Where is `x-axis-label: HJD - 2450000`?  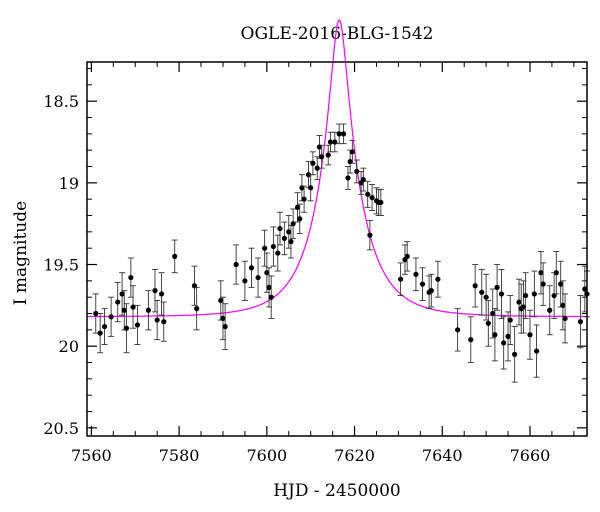 x-axis-label: HJD - 2450000 is located at coordinates (337, 491).